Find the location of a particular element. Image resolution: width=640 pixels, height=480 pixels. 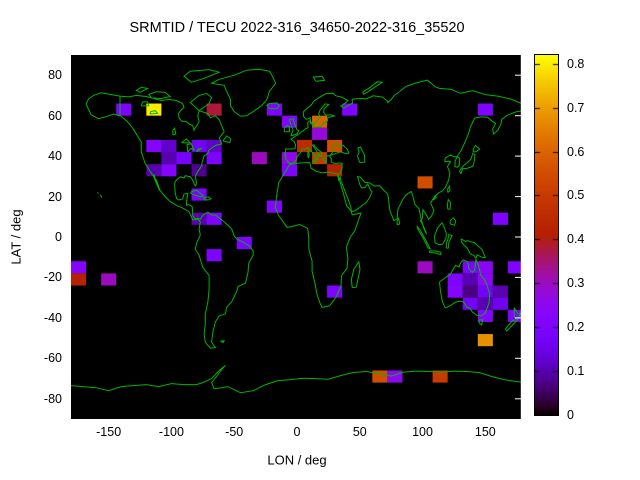

x-tick-label: 50 is located at coordinates (359, 432).